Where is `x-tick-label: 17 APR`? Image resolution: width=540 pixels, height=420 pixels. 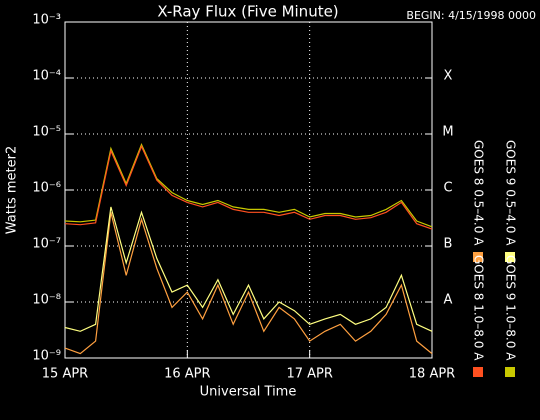 x-tick-label: 17 APR is located at coordinates (309, 374).